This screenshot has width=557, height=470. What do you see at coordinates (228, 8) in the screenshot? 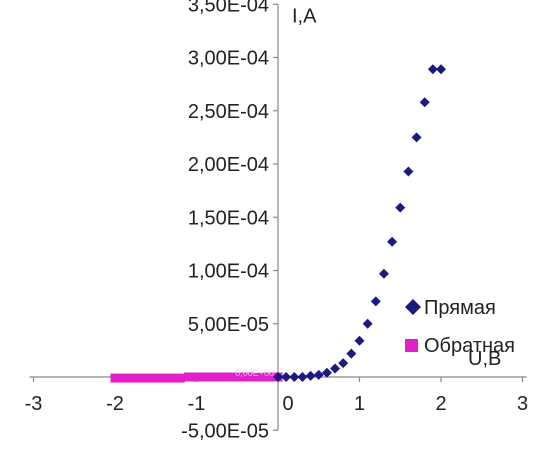
I see `y-tick-label: 3,50E-04` at bounding box center [228, 8].